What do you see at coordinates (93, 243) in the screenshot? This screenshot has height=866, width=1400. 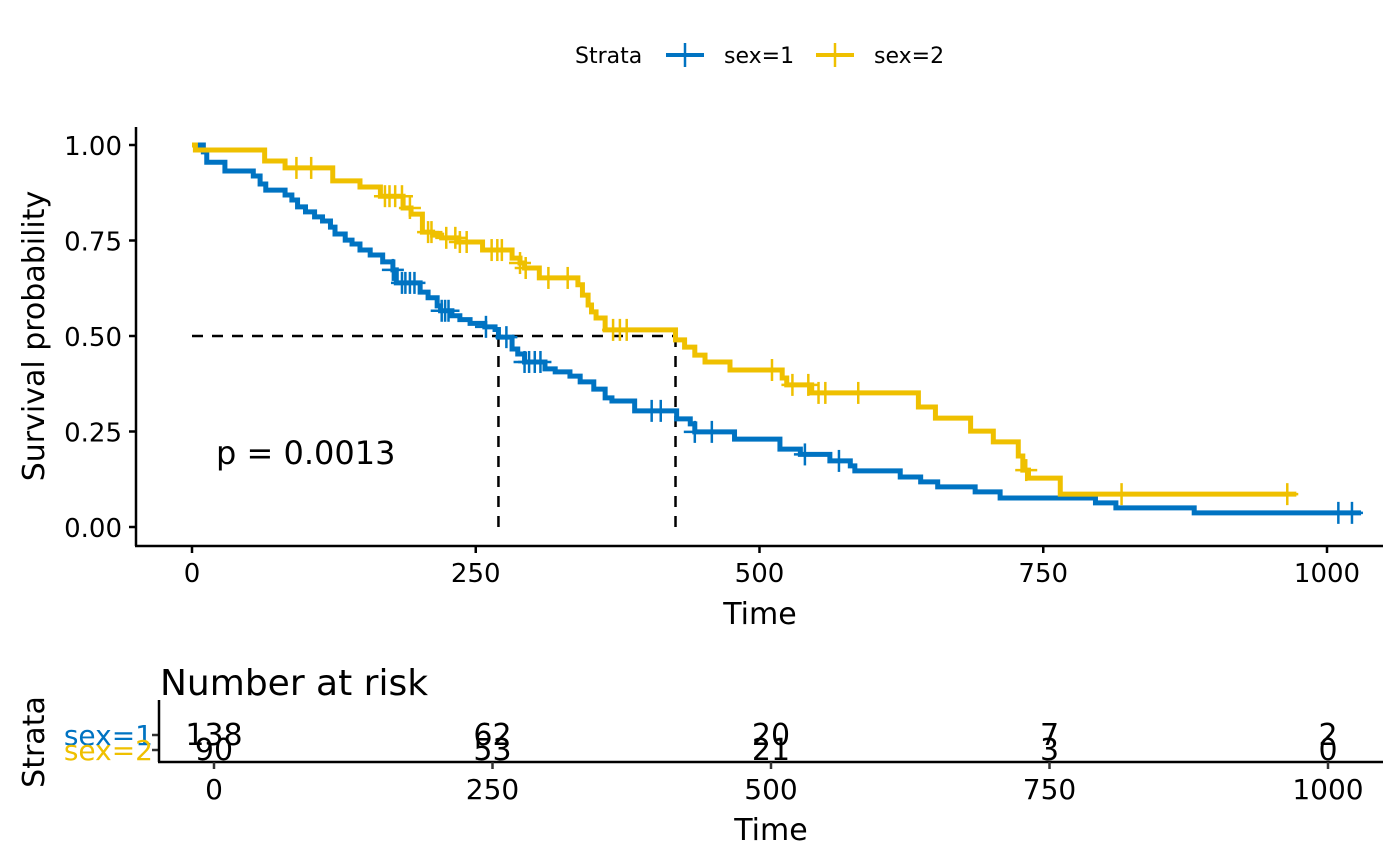 I see `y-tick-label: 0.75` at bounding box center [93, 243].